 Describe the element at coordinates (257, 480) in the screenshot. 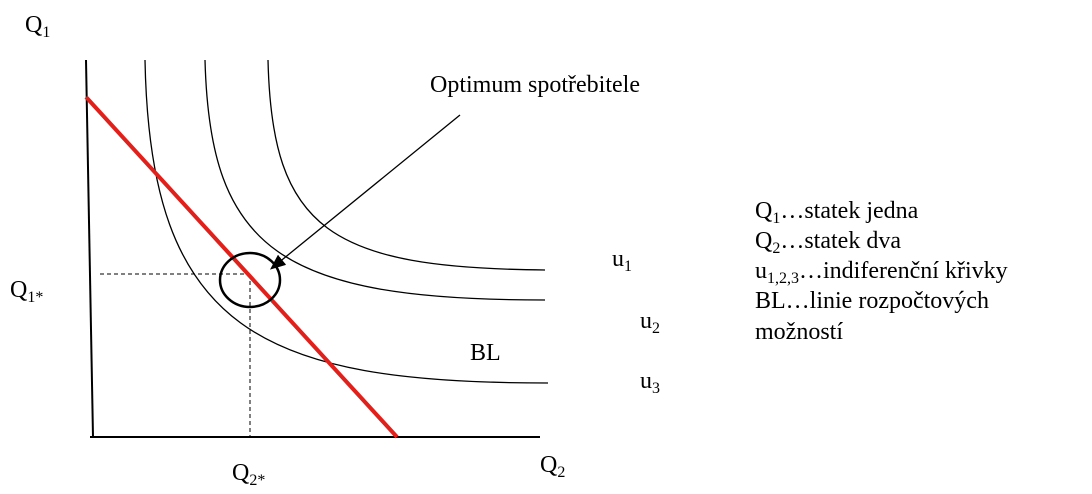

I see `label-sub: 2*` at that location.